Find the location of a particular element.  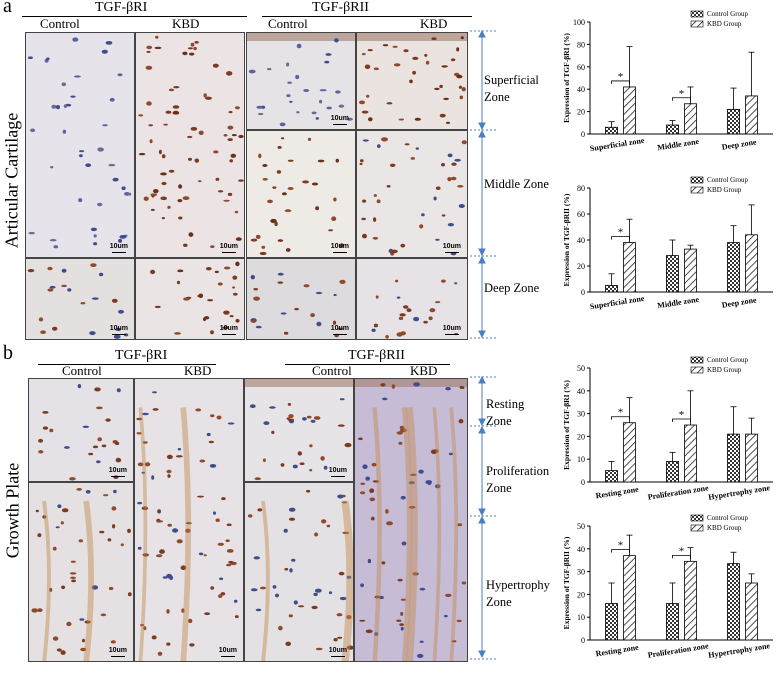

header-a-control2: Control is located at coordinates (288, 23).